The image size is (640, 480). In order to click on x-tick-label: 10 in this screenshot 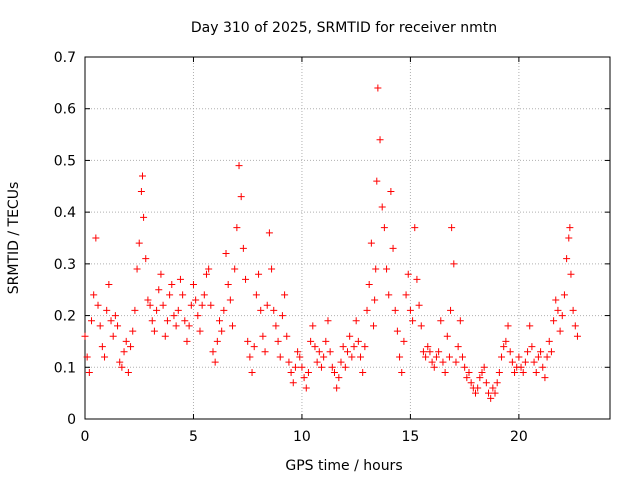, I will do `click(302, 437)`.